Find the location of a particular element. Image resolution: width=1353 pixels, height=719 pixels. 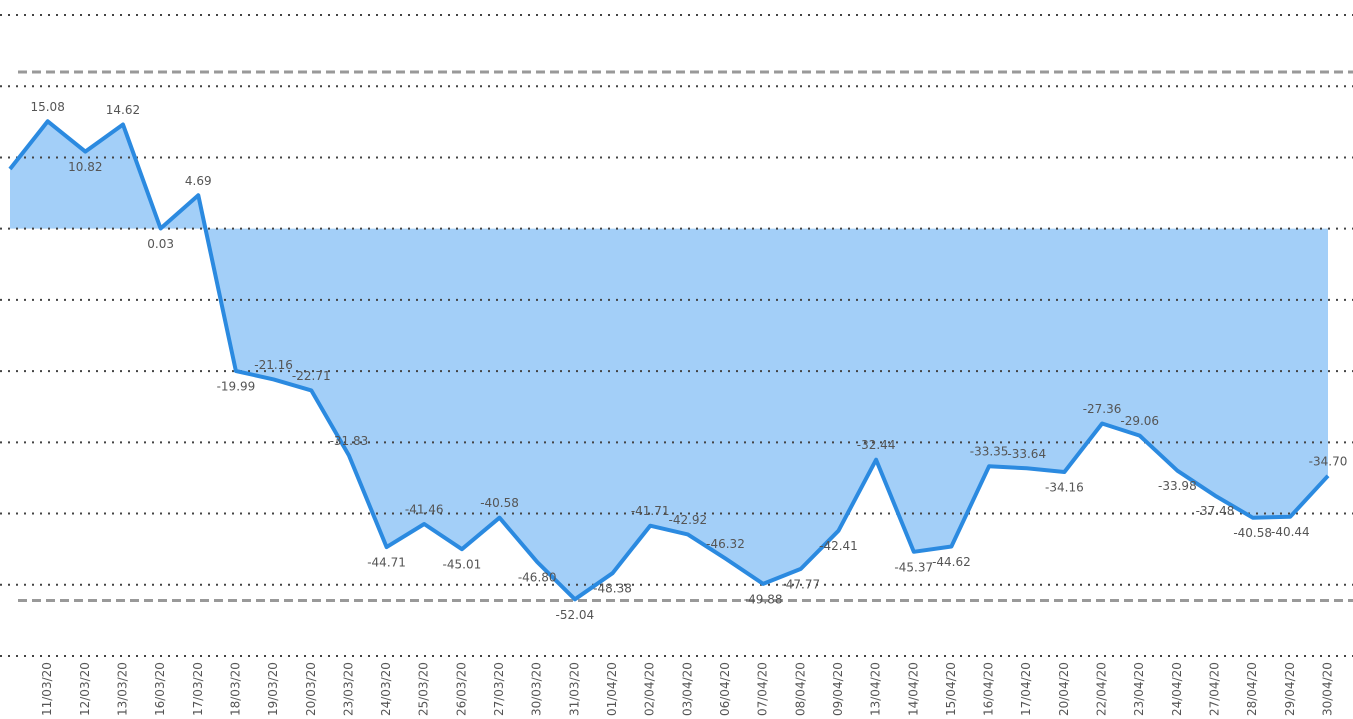

data-label: -34.16 is located at coordinates (1064, 487).